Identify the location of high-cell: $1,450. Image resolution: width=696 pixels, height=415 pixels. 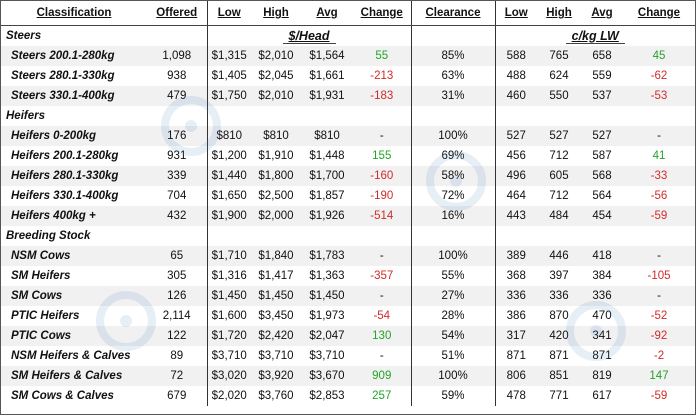
(276, 296).